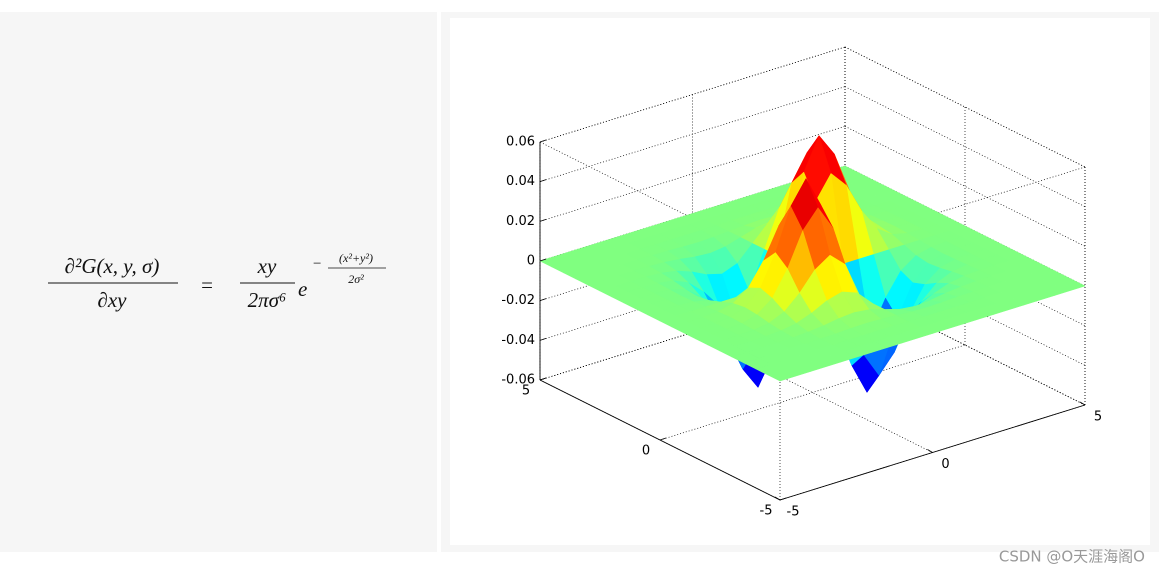  Describe the element at coordinates (302, 289) in the screenshot. I see `exp-base: e` at that location.